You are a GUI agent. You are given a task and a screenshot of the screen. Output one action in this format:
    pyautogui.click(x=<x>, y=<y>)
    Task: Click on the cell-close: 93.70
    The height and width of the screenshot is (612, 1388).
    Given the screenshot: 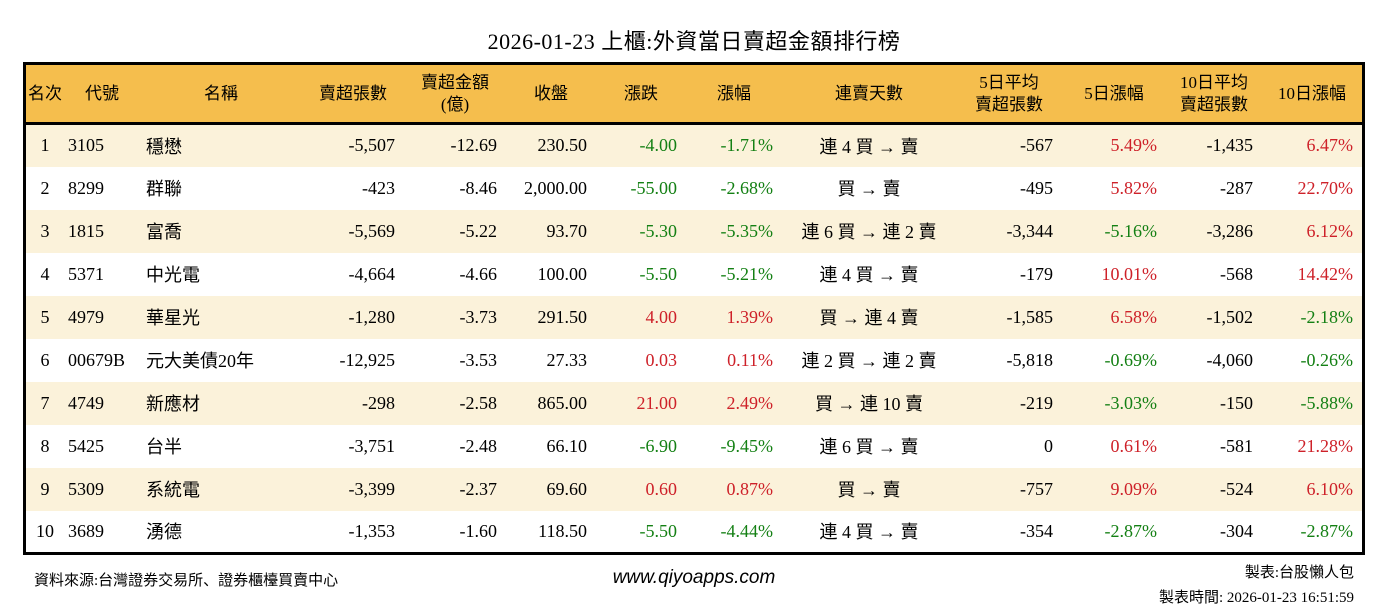 What is the action you would take?
    pyautogui.click(x=567, y=230)
    